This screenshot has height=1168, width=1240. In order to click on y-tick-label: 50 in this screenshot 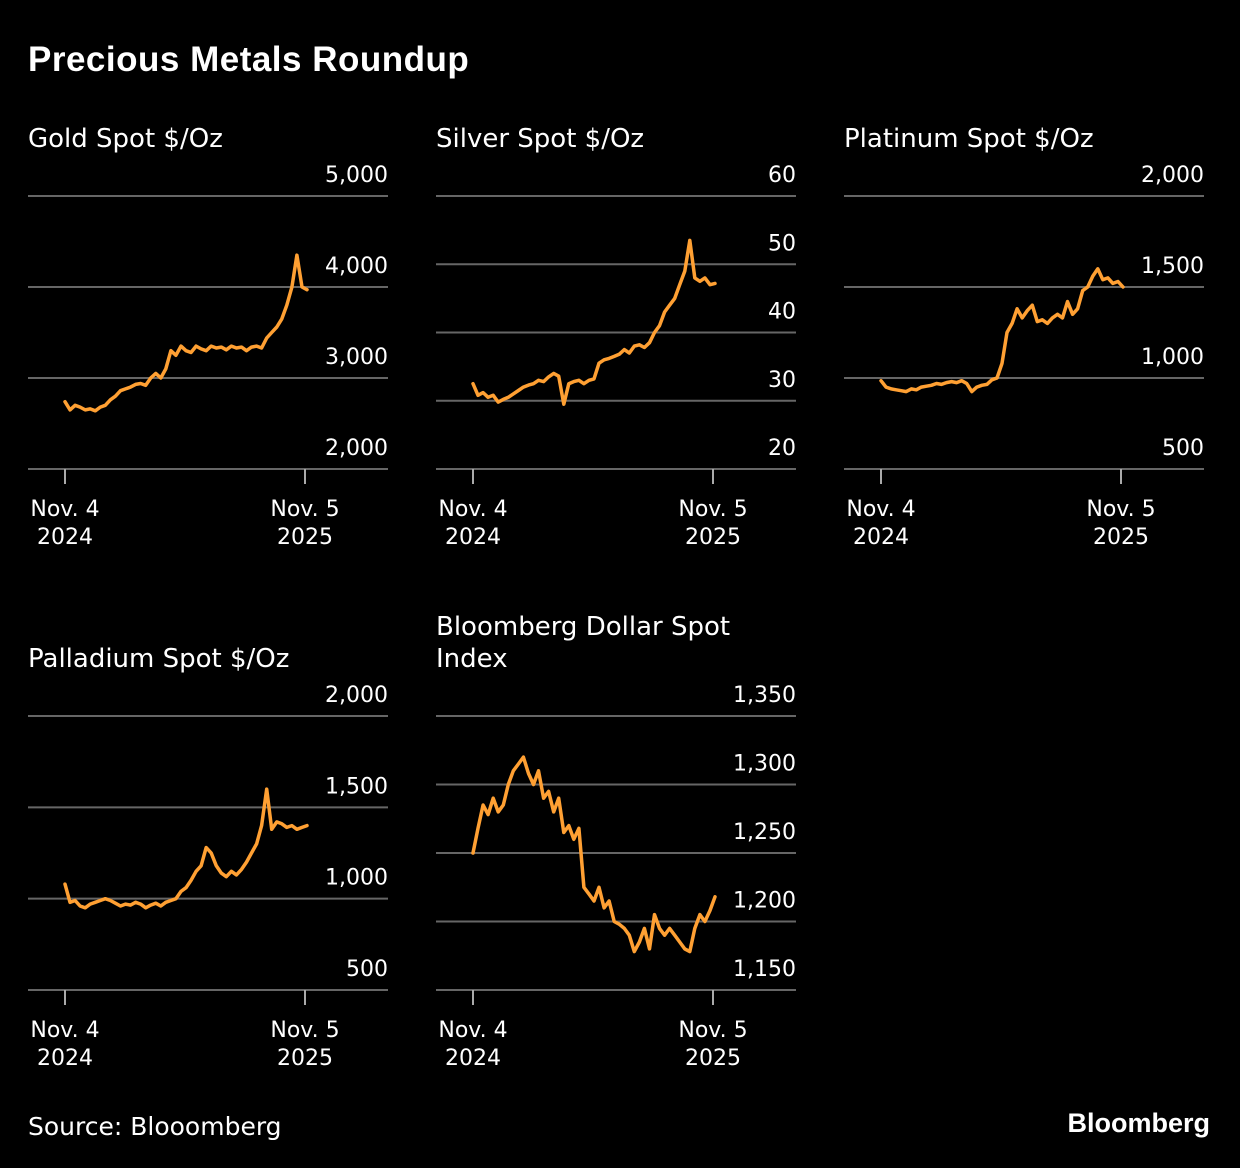, I will do `click(782, 243)`.